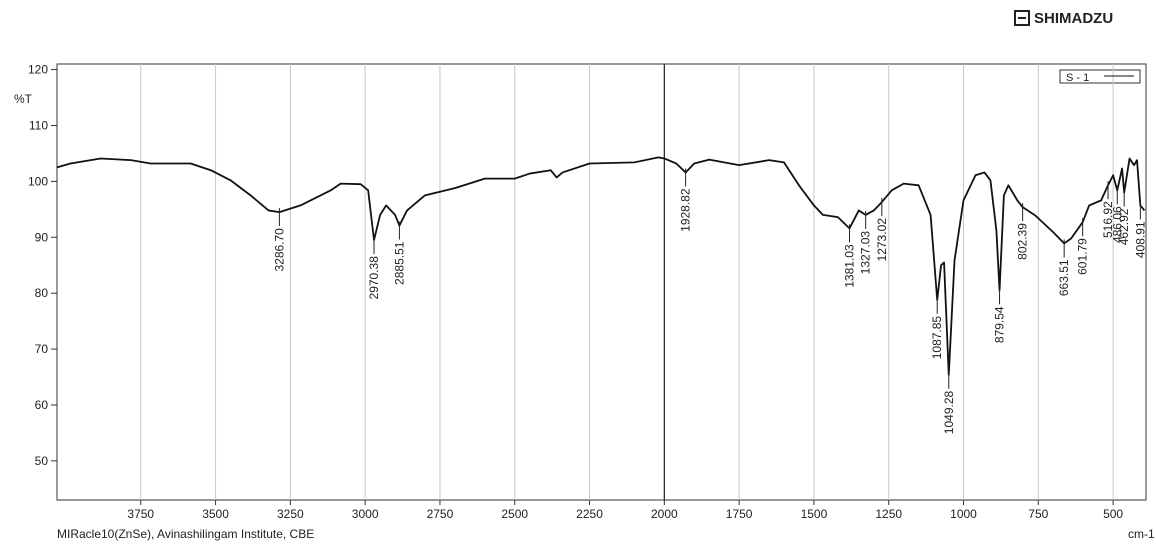  What do you see at coordinates (1108, 219) in the screenshot?
I see `peak-label: 516.92` at bounding box center [1108, 219].